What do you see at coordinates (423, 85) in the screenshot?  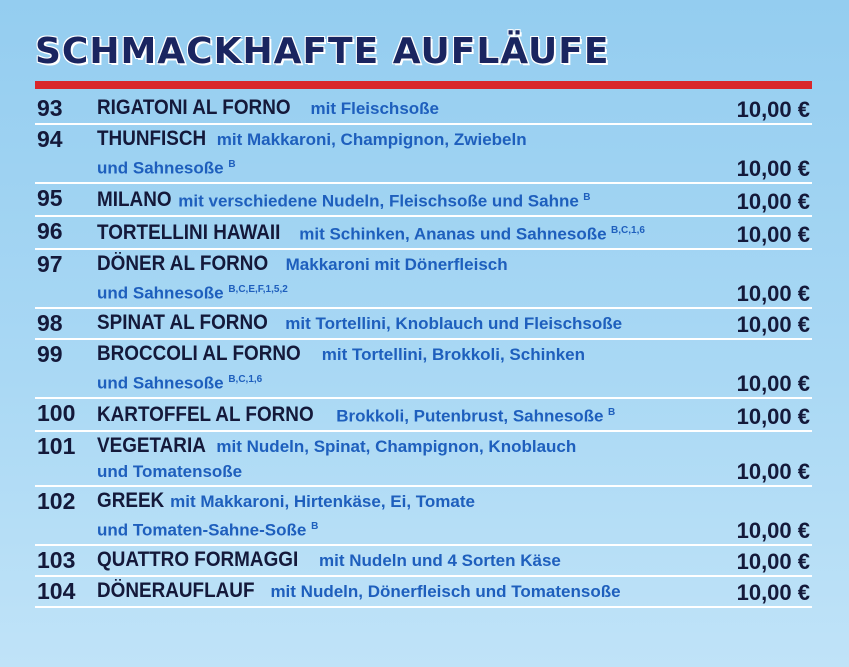 I see `title-divider` at bounding box center [423, 85].